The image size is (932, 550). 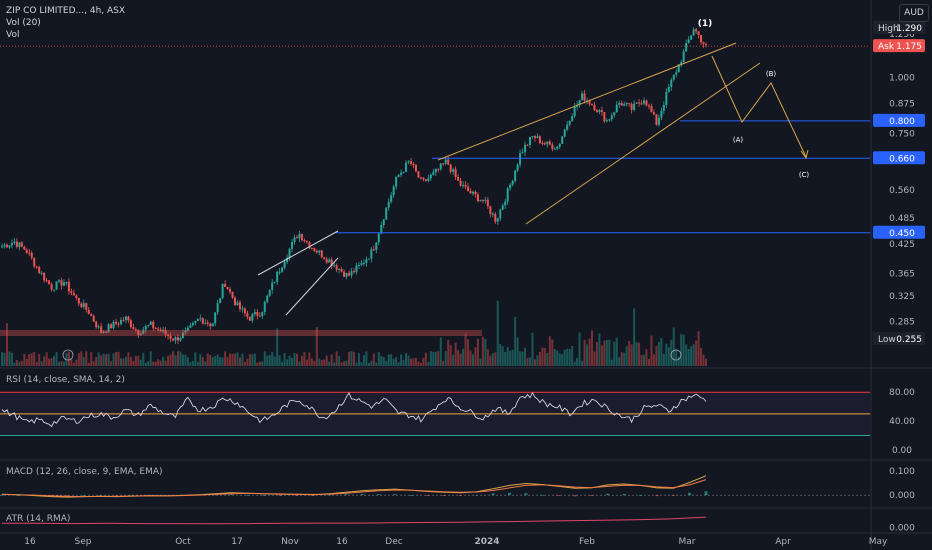 I want to click on time-tick-label: 16, so click(x=342, y=542).